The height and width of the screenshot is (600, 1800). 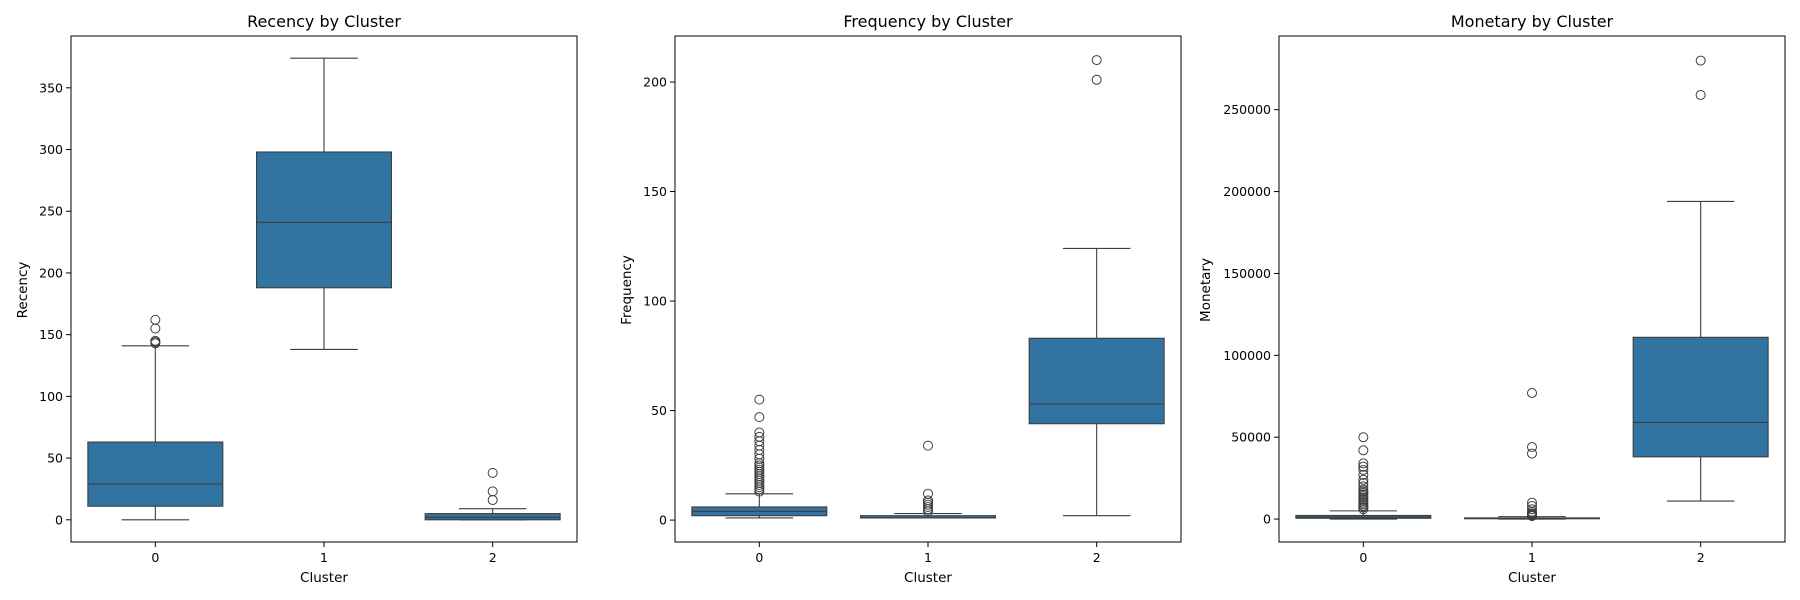 What do you see at coordinates (1251, 314) in the screenshot?
I see `y-ticks: 0 50000 100000 150000 200000 250000` at bounding box center [1251, 314].